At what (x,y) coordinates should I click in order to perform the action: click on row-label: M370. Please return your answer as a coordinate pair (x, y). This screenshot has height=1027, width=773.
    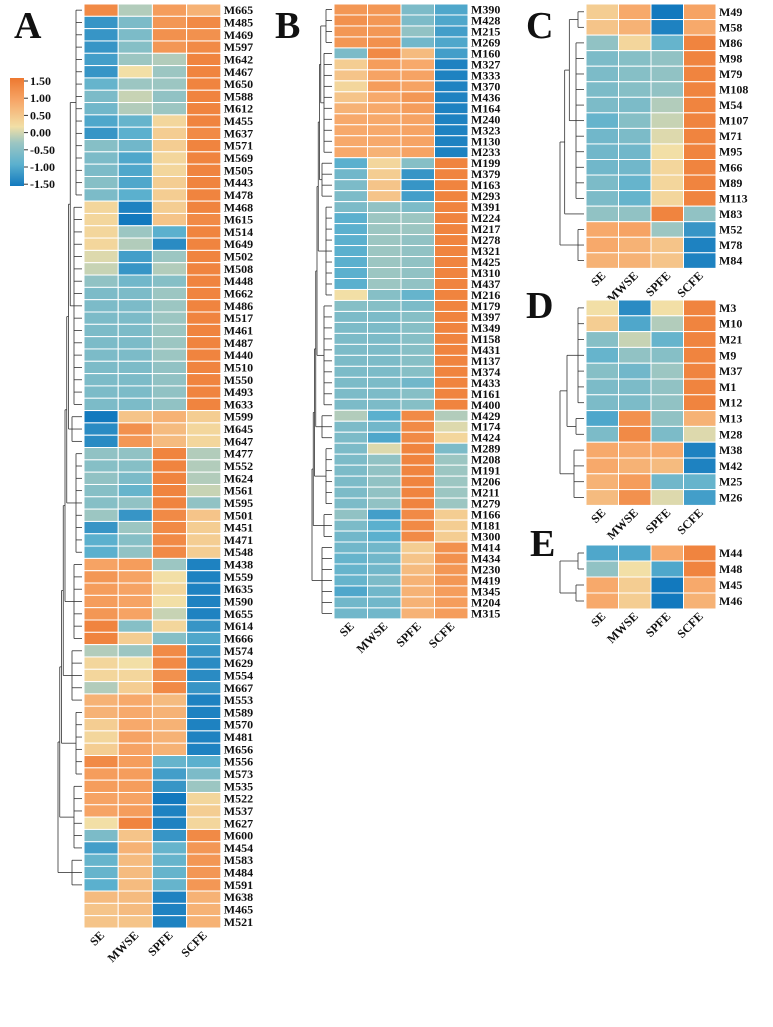
    Looking at the image, I should click on (485, 86).